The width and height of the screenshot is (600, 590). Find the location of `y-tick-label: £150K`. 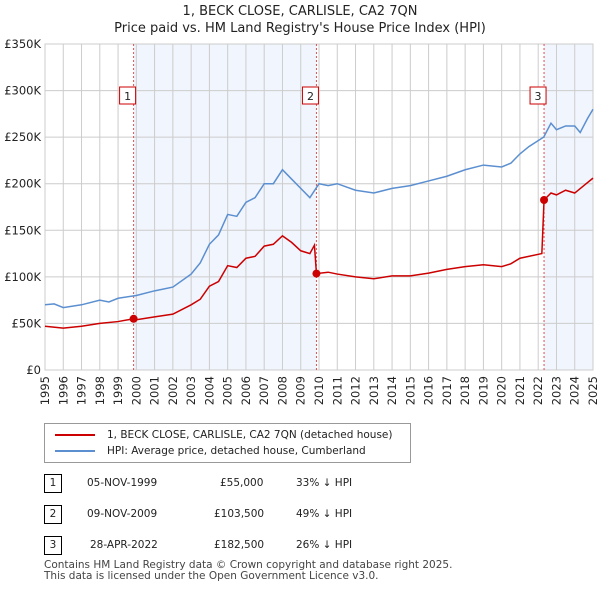

y-tick-label: £150K is located at coordinates (22, 230).